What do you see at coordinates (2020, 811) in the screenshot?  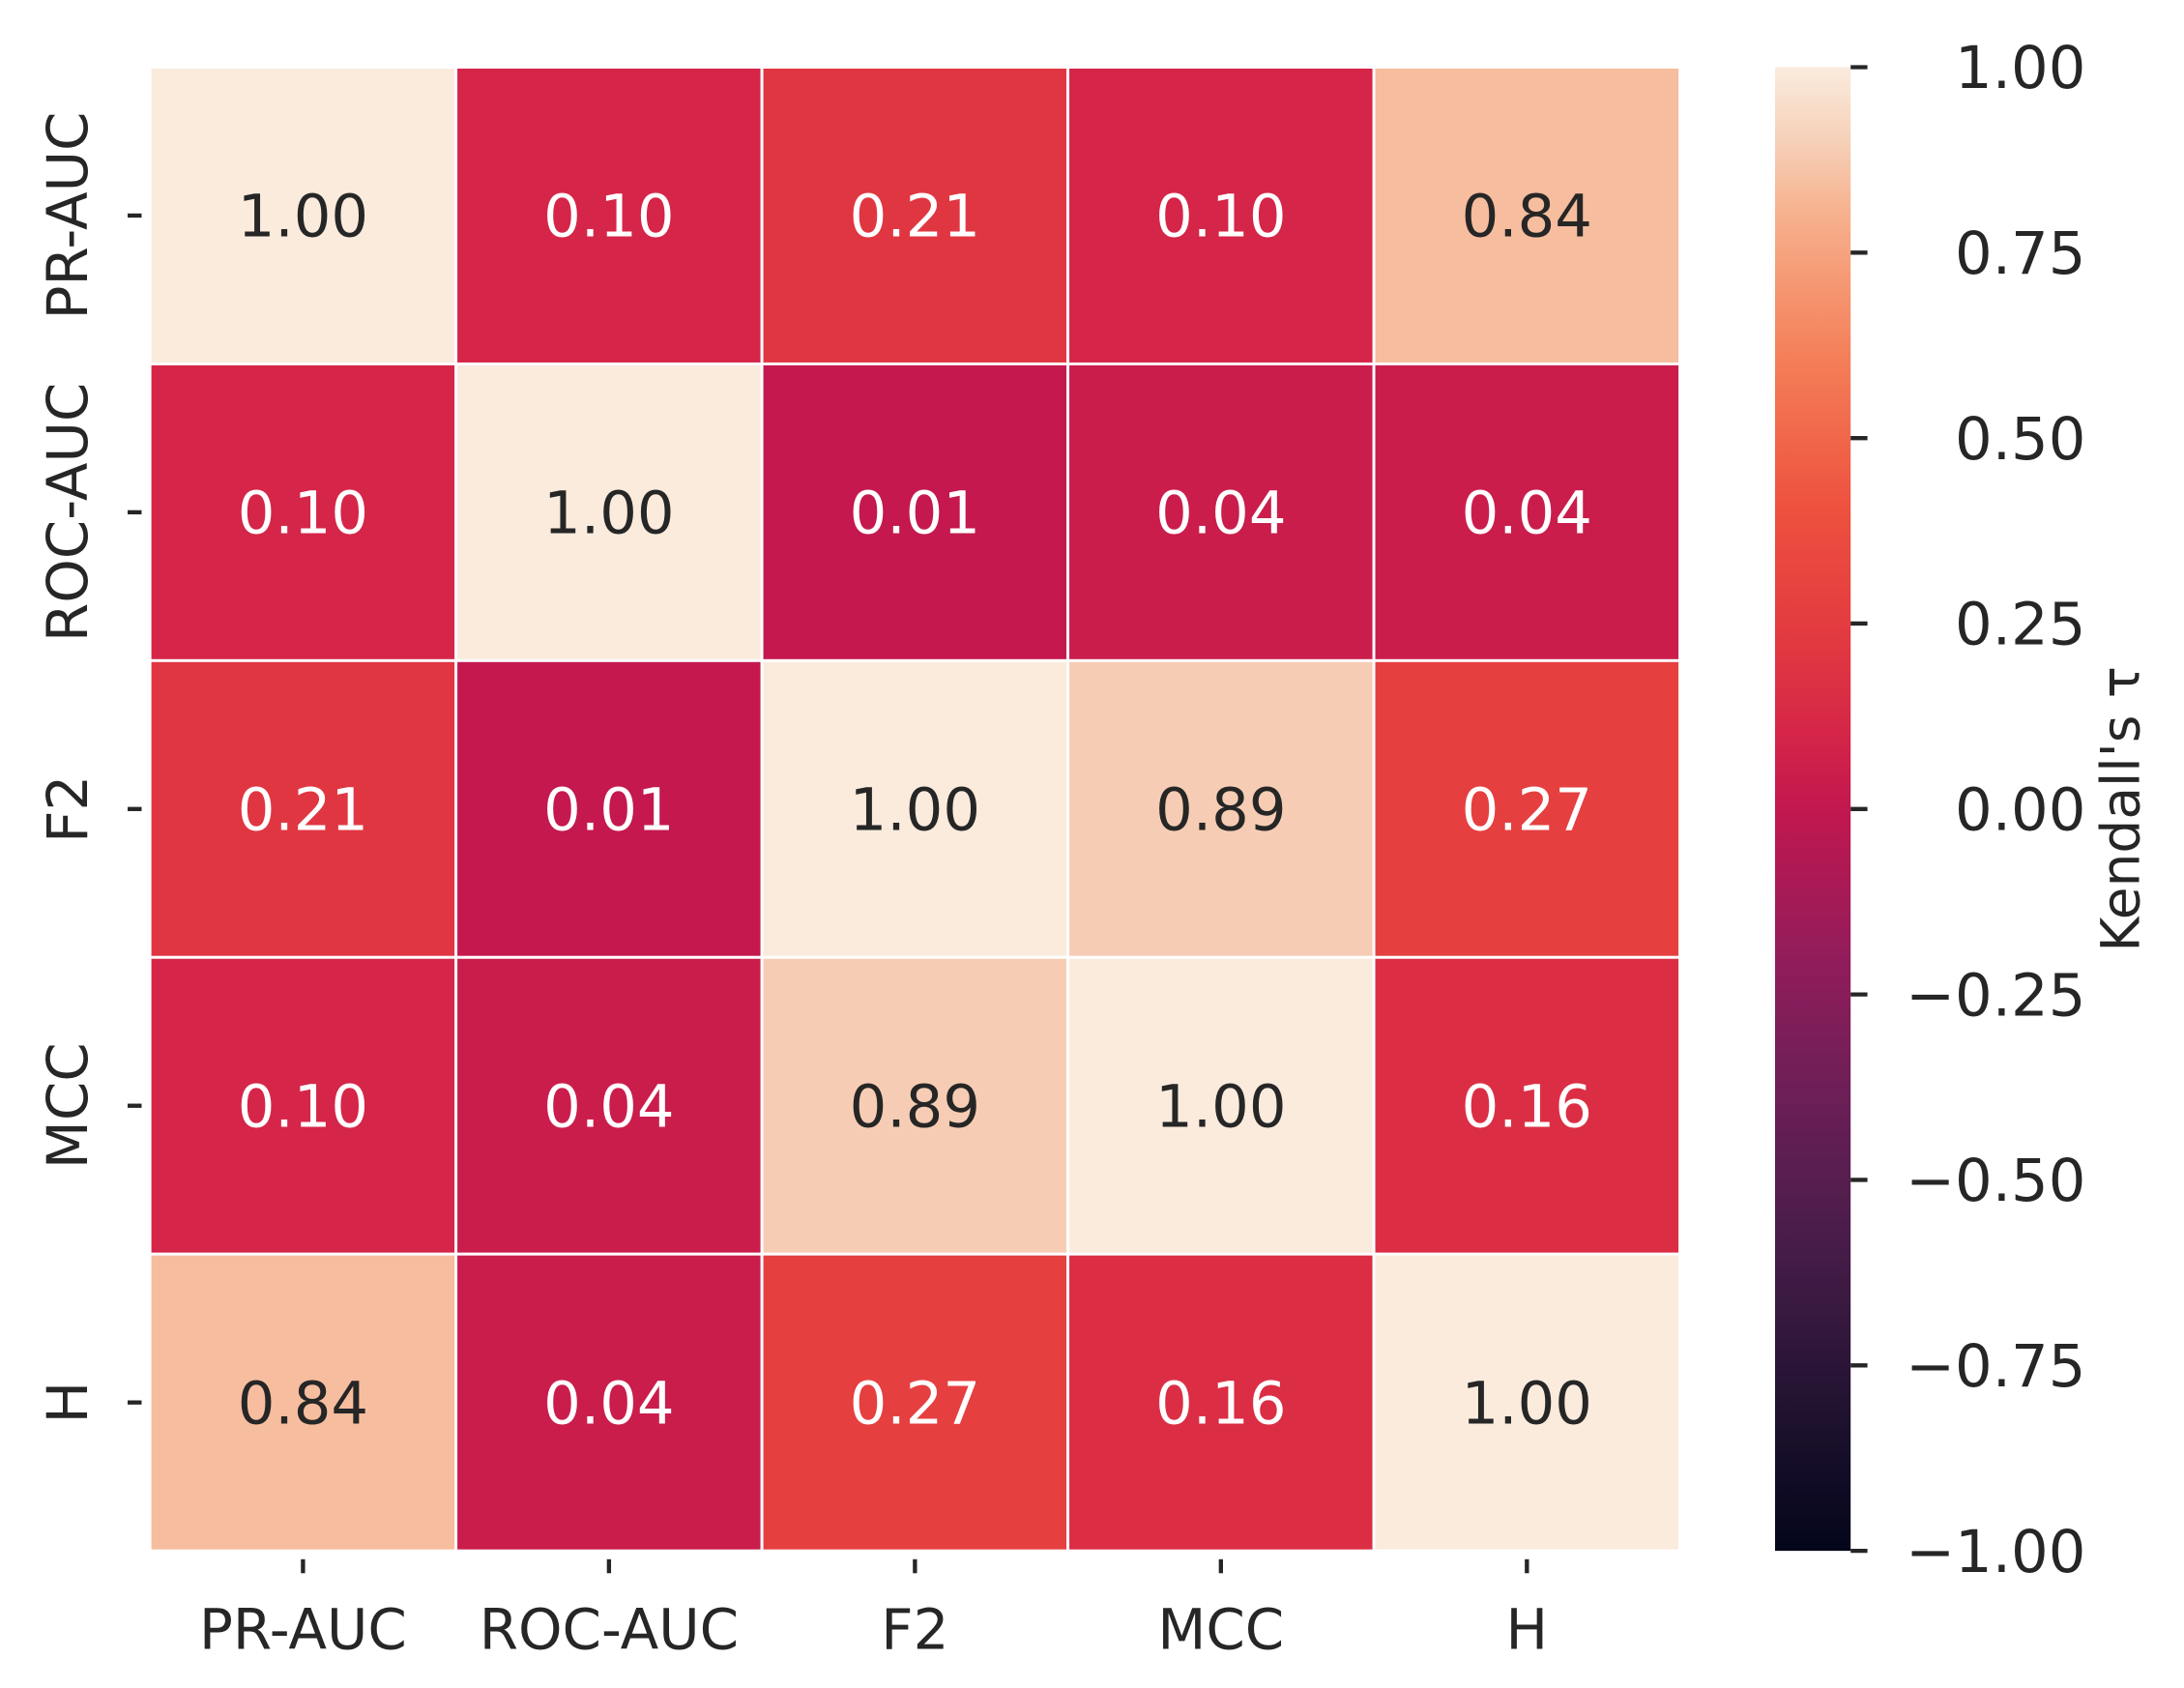 I see `colorbar-tick-label: 0.00` at bounding box center [2020, 811].